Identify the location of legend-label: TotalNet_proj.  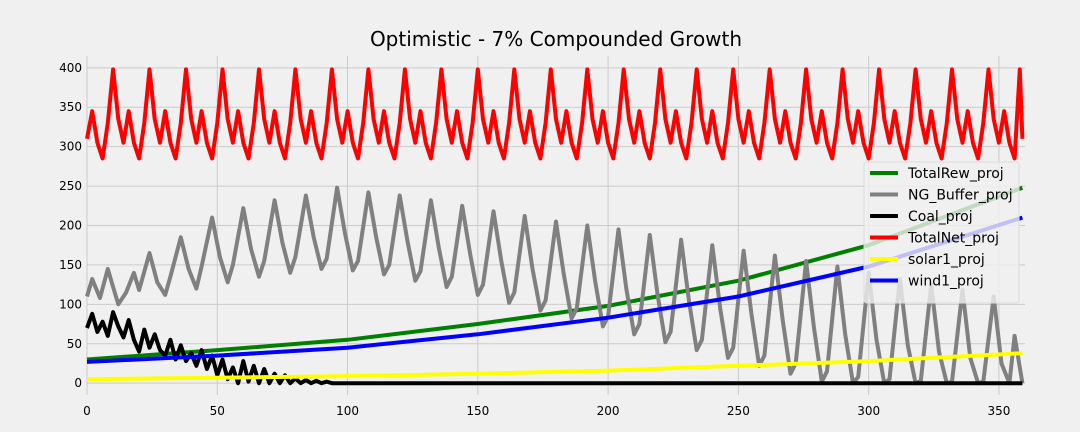
(953, 239).